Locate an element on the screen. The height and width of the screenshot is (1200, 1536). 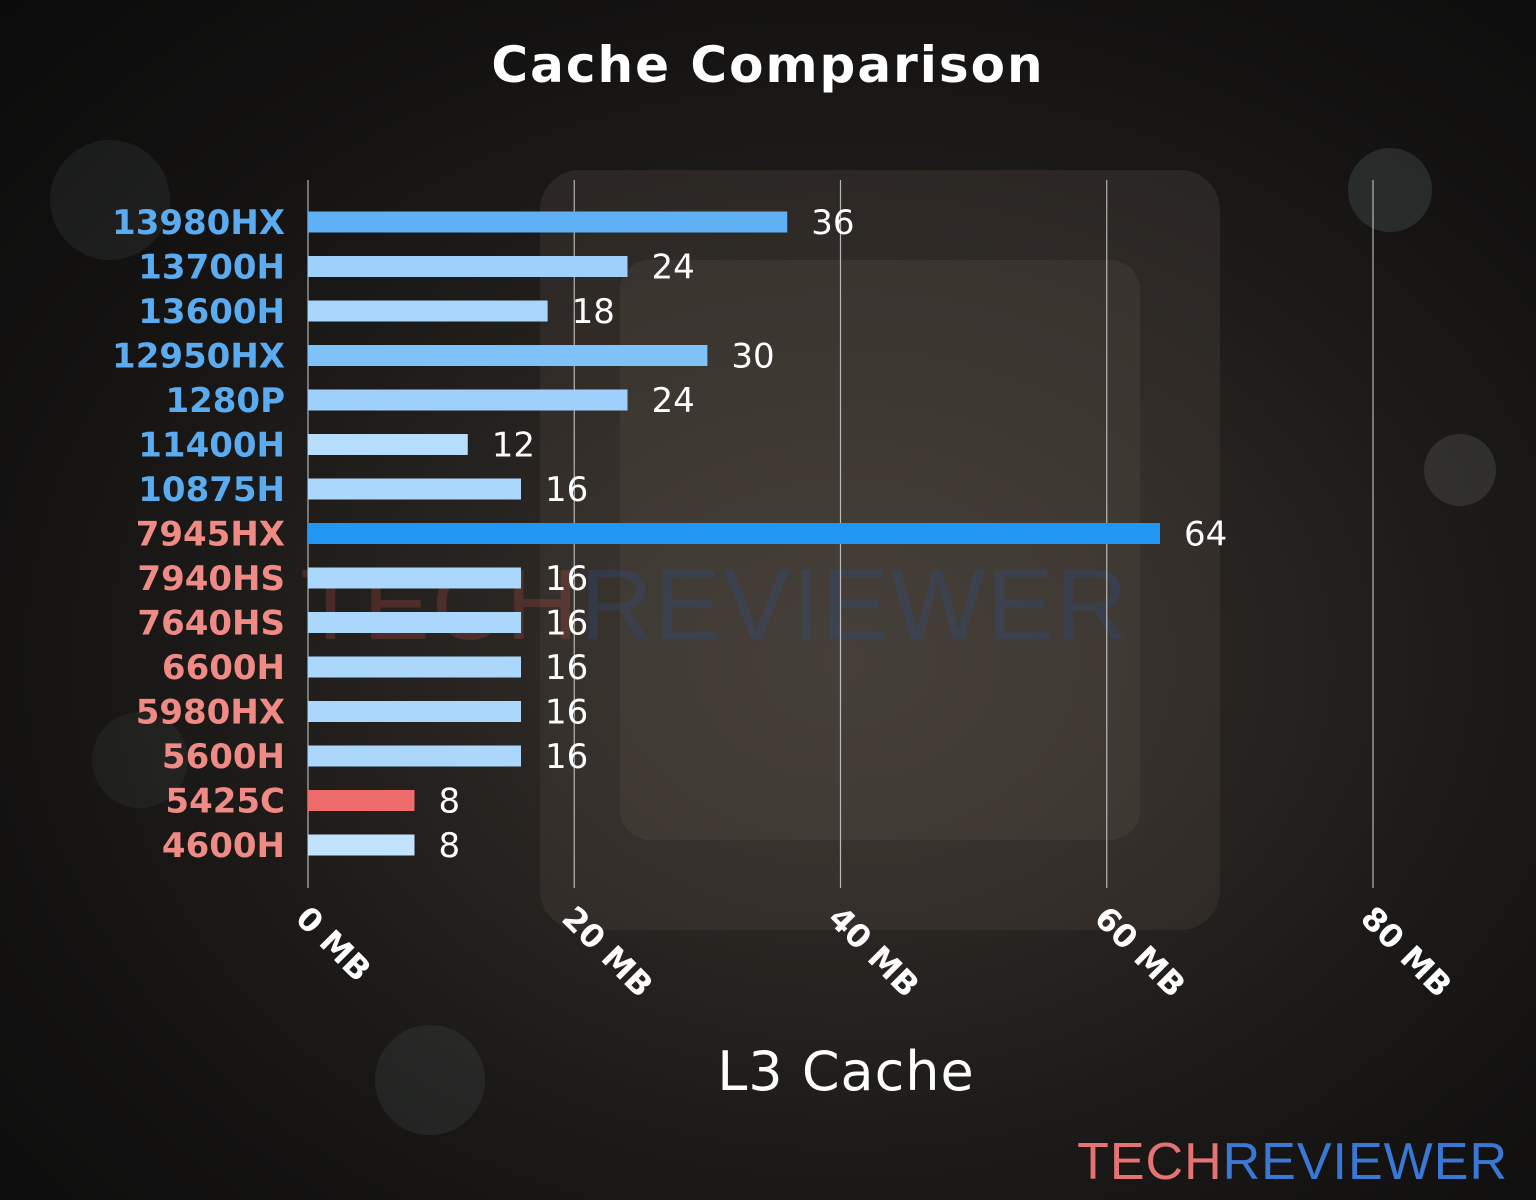
category-label: 5425C is located at coordinates (225, 802).